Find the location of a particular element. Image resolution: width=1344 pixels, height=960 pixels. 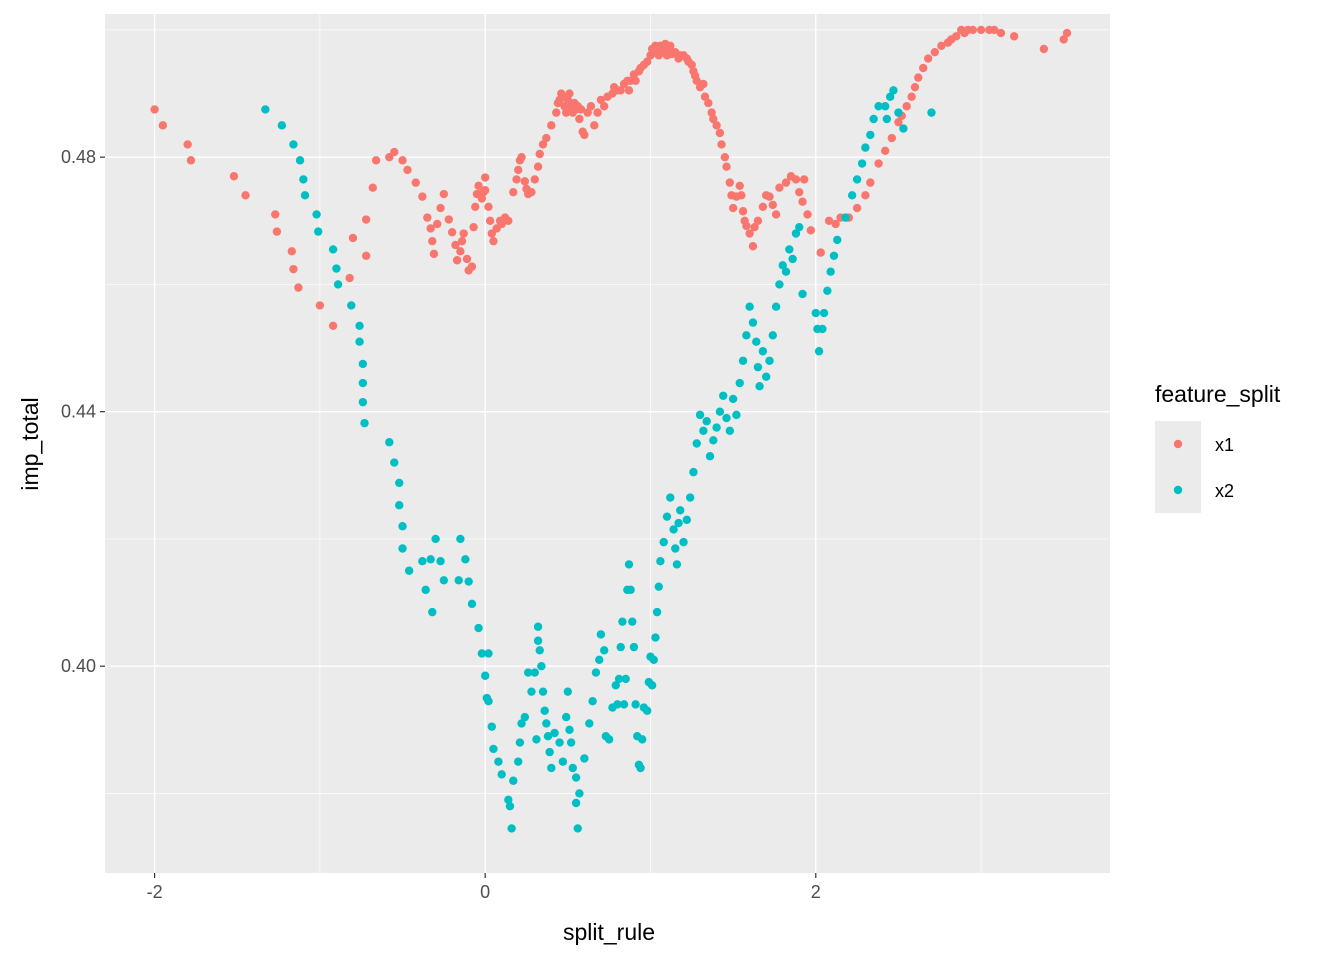

x-axis-title: split_rule is located at coordinates (609, 932).